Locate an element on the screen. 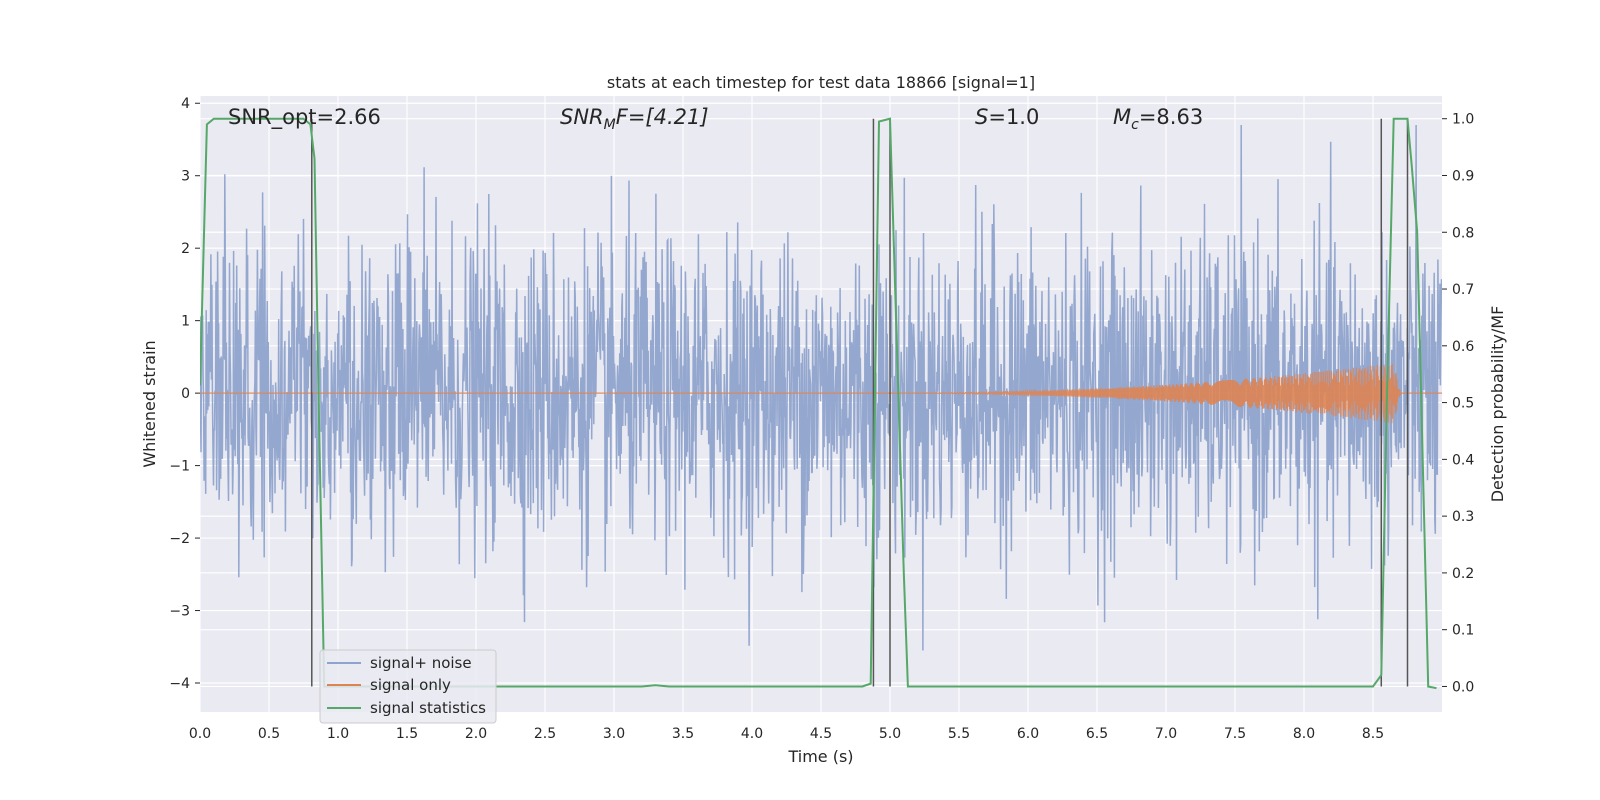 The image size is (1600, 800). x-tick-label: 2.5 is located at coordinates (545, 734).